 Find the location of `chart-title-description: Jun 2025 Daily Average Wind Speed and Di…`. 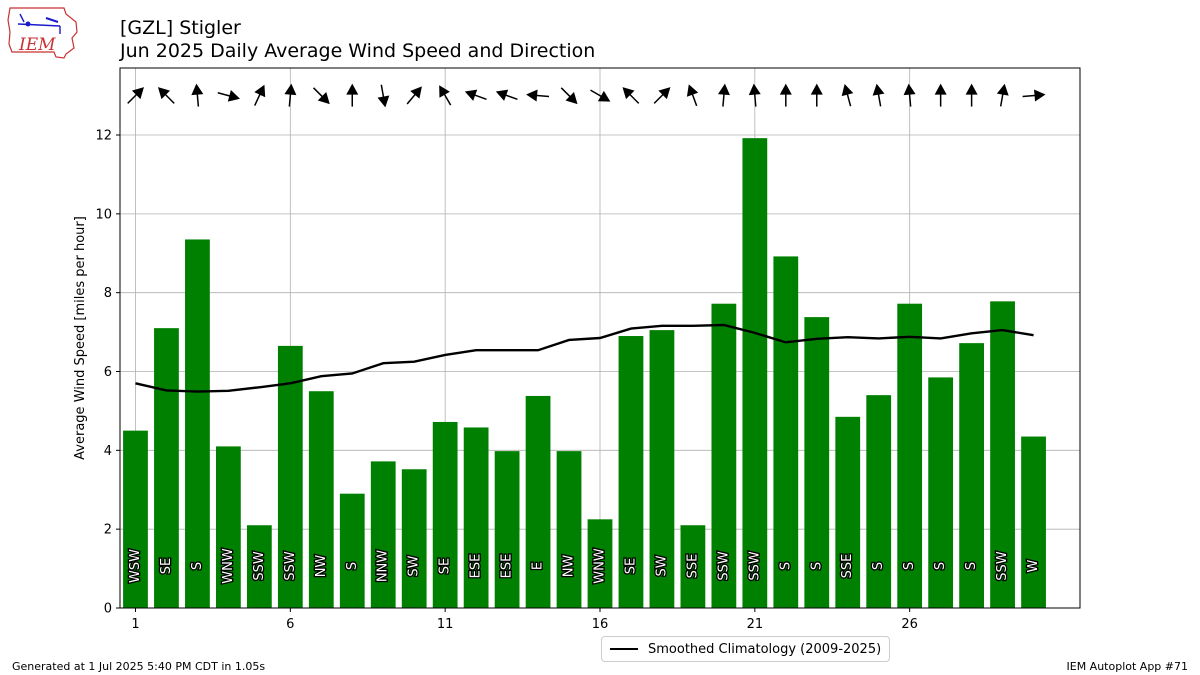

chart-title-description: Jun 2025 Daily Average Wind Speed and Di… is located at coordinates (358, 51).